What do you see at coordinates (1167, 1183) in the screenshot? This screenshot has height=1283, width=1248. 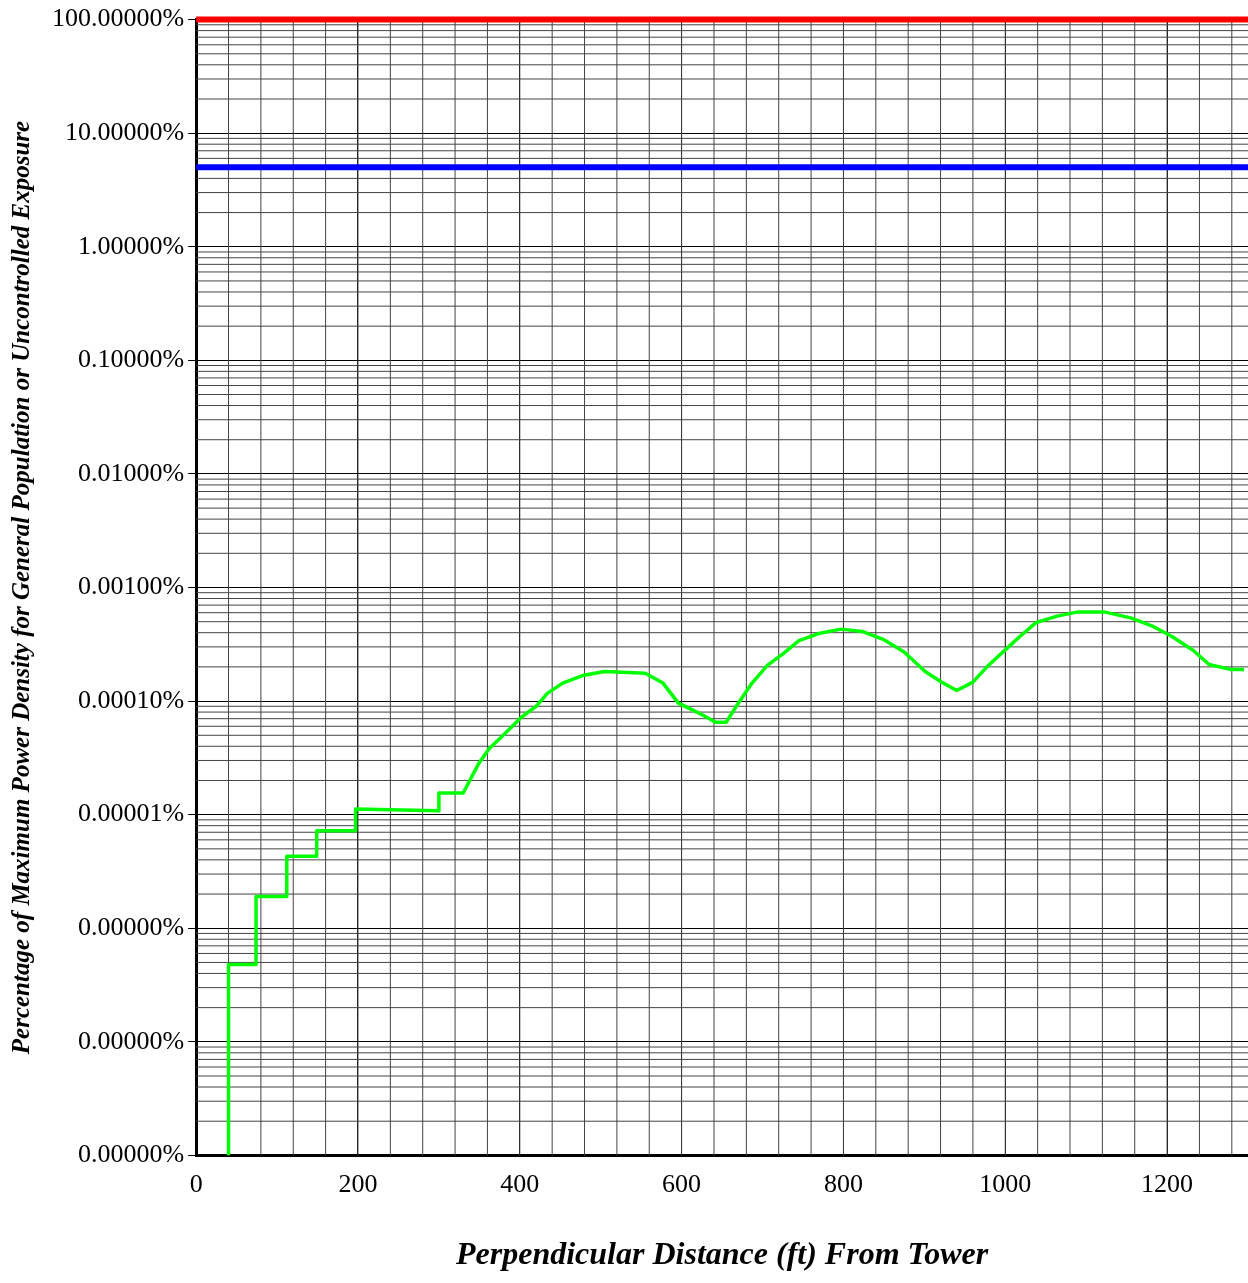 I see `x-tick-label: 1200` at bounding box center [1167, 1183].